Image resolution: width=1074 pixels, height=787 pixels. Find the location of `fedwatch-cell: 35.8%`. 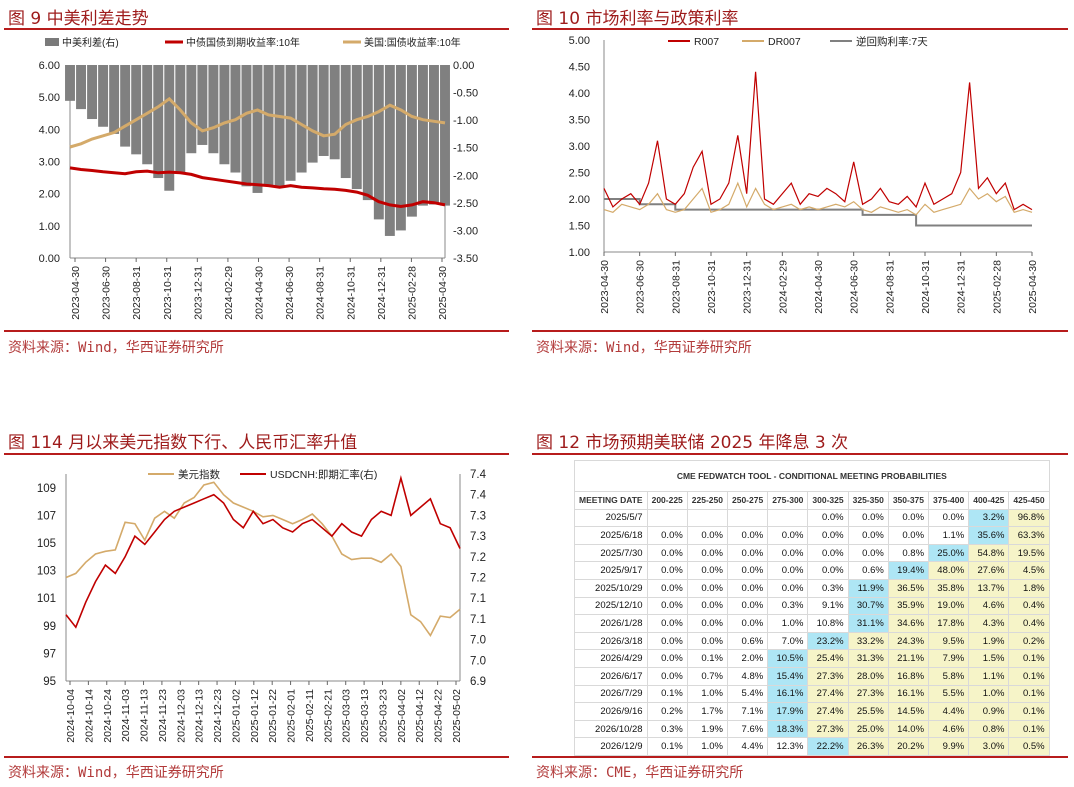

fedwatch-cell: 35.8% is located at coordinates (949, 588).